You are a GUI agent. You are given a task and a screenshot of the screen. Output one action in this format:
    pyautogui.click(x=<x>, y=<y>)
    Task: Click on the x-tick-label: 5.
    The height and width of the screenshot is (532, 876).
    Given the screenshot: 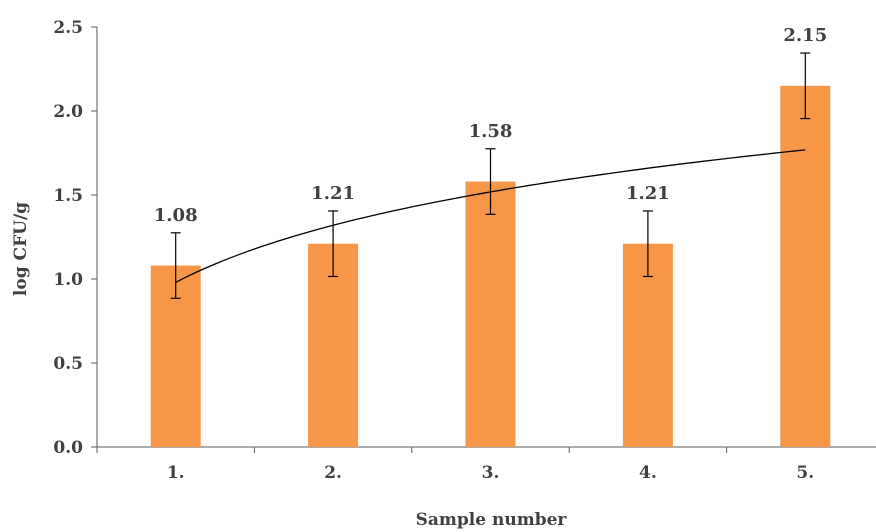 What is the action you would take?
    pyautogui.click(x=805, y=473)
    